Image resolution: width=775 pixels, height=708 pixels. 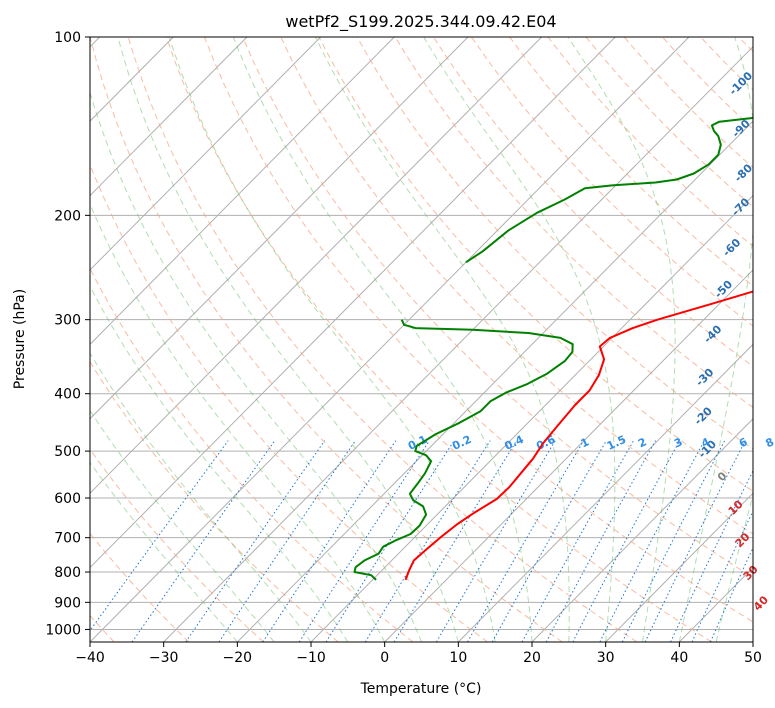 I want to click on y-tick-label: 800, so click(x=67, y=573).